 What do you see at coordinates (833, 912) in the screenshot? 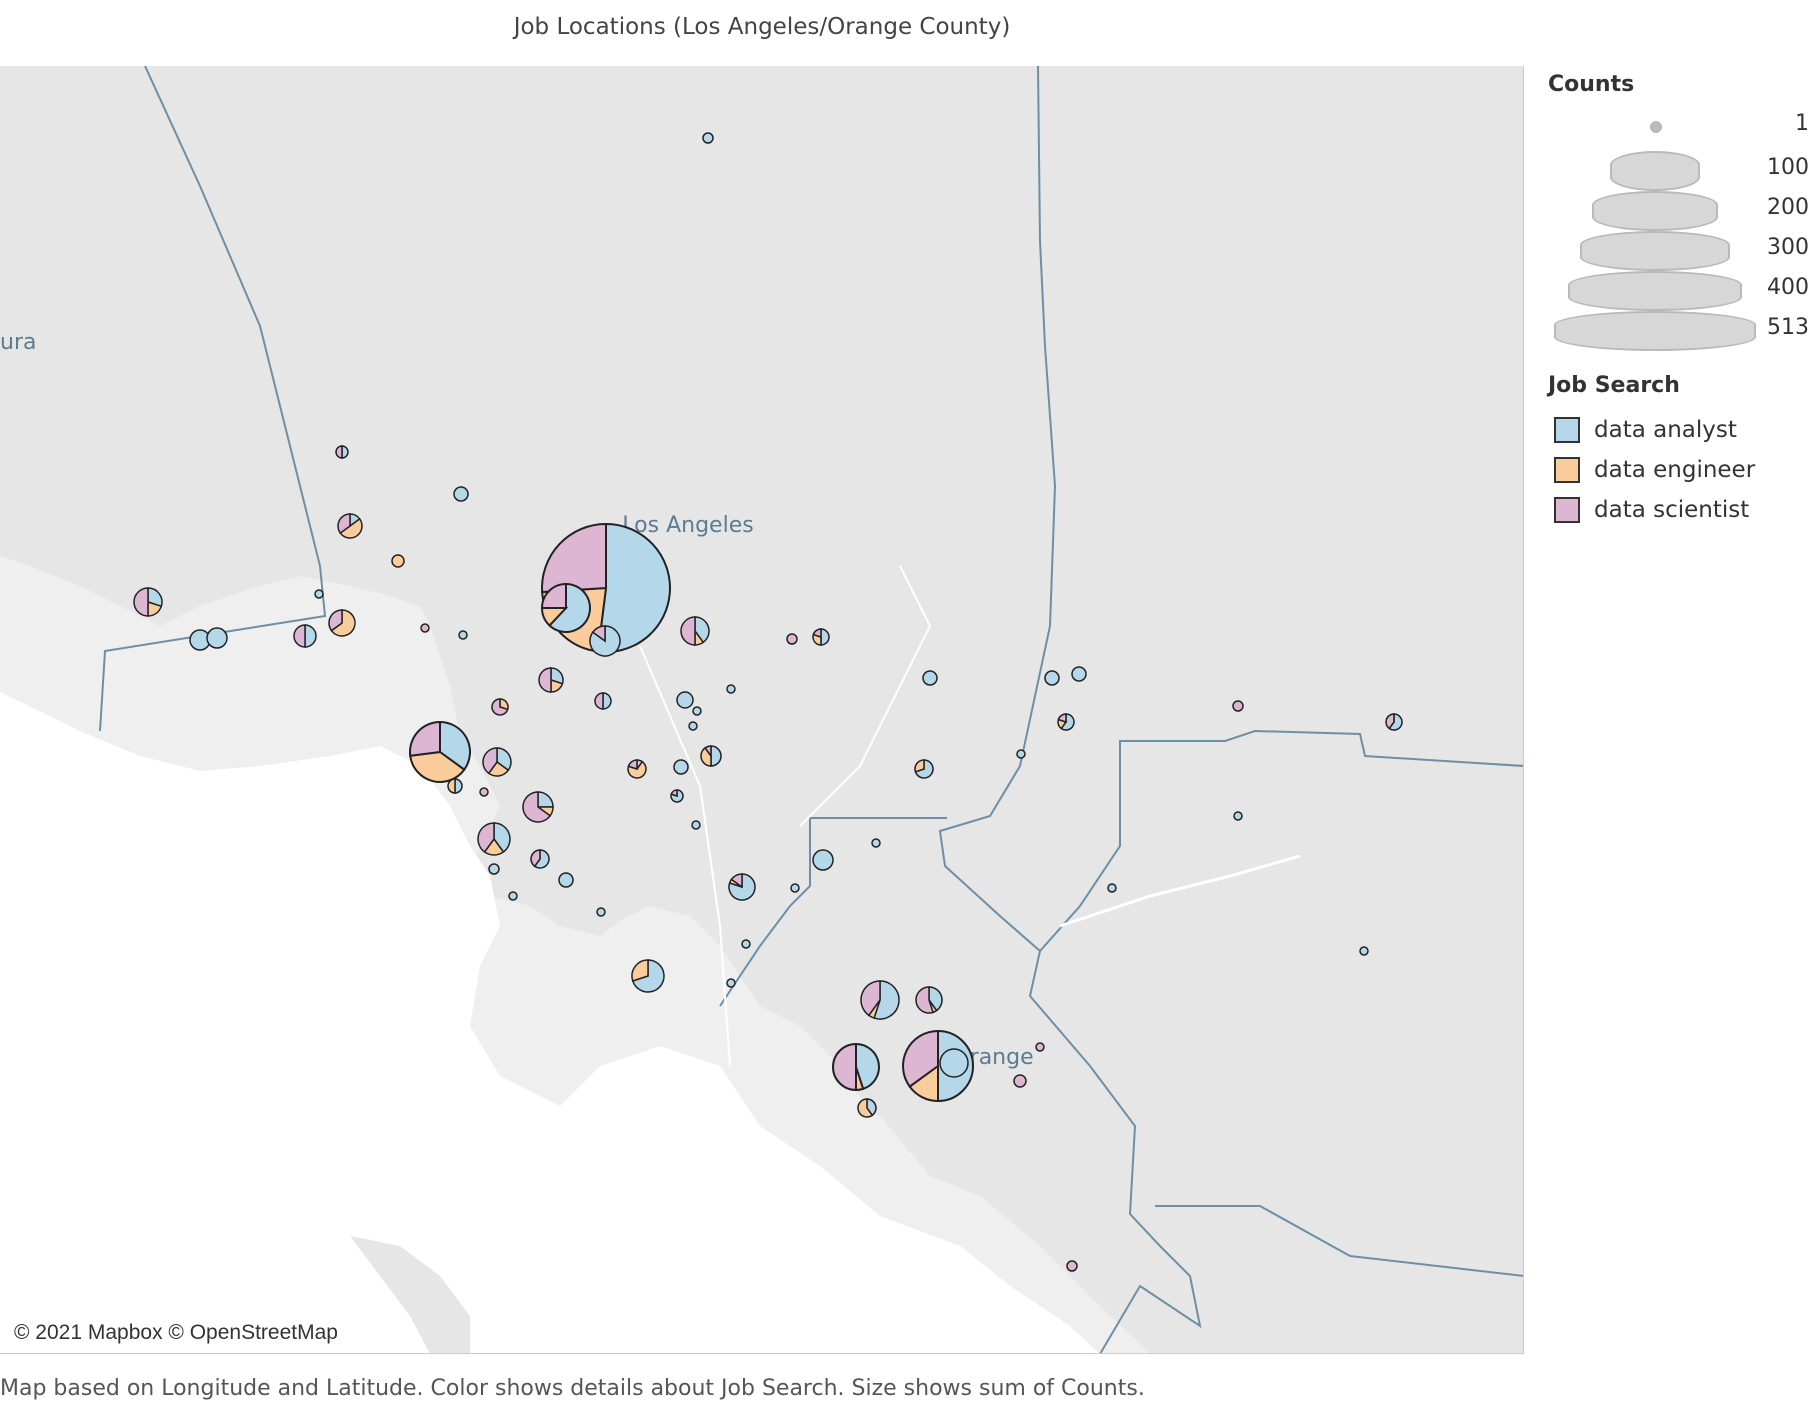
I see `county-border` at bounding box center [833, 912].